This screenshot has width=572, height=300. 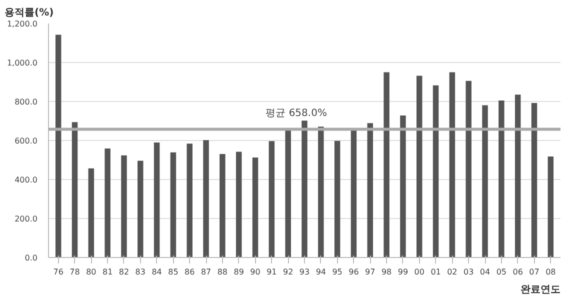 What do you see at coordinates (157, 272) in the screenshot?
I see `x-tick-label: 84` at bounding box center [157, 272].